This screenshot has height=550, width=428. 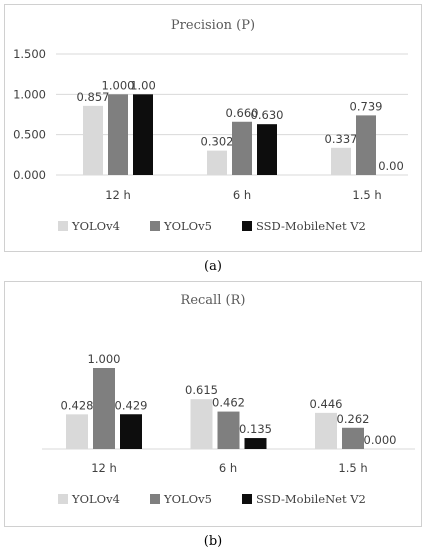 I want to click on data-label-yolov4-1-5-h: 0.446, so click(x=326, y=404).